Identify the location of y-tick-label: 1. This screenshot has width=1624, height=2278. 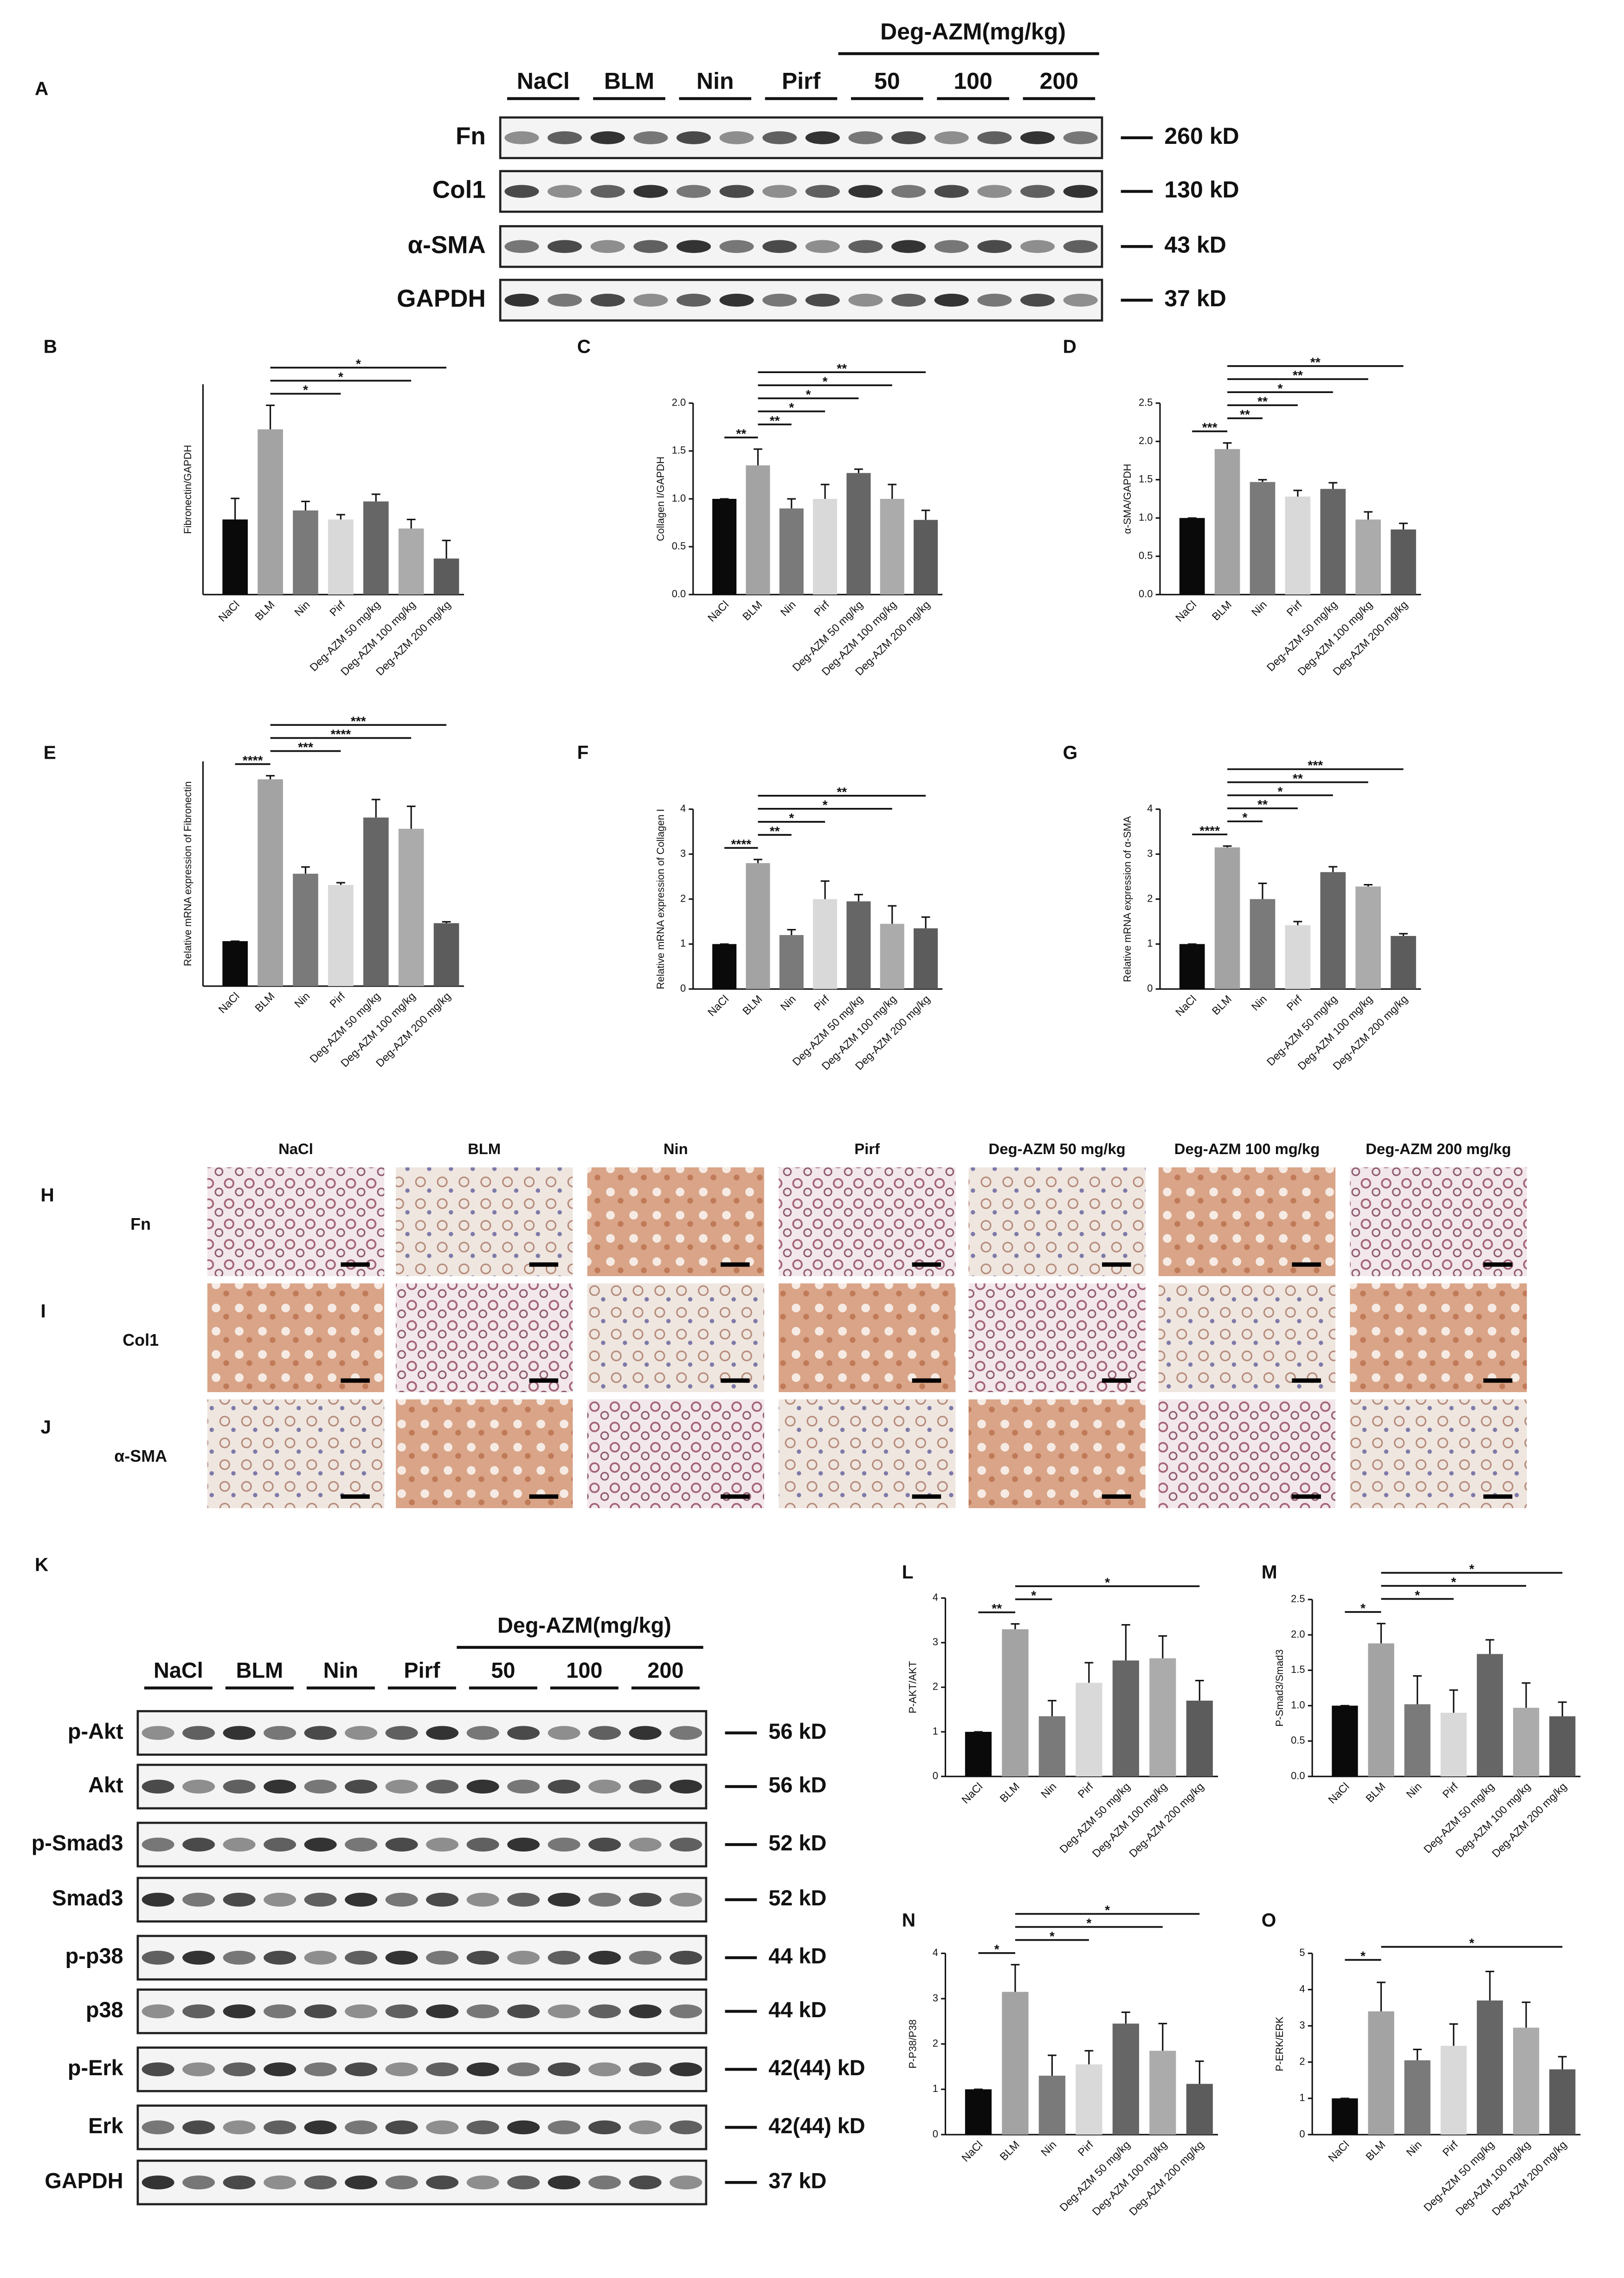
(936, 1731).